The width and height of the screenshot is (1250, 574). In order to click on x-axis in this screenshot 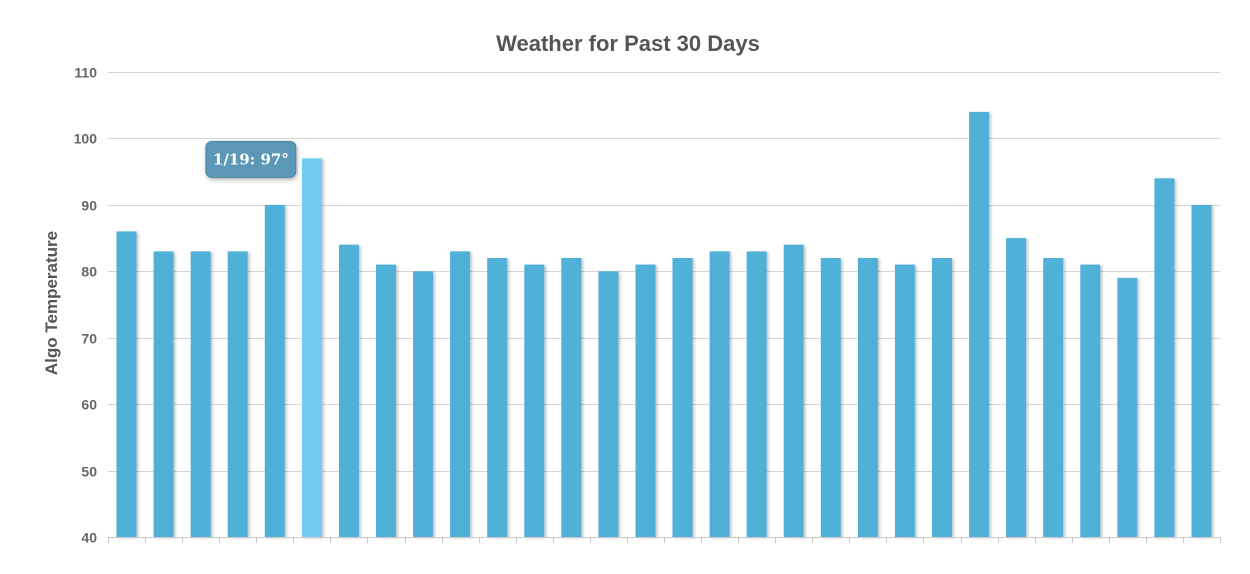, I will do `click(664, 540)`.